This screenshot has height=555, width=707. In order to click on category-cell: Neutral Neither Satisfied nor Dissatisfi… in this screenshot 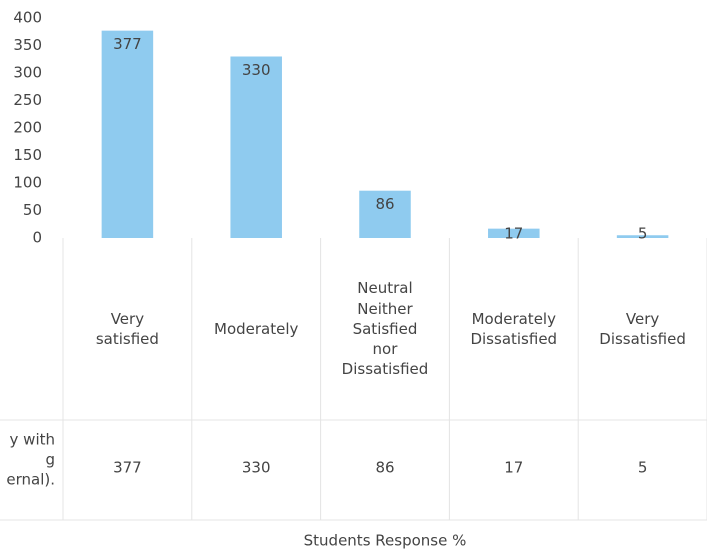, I will do `click(385, 329)`.